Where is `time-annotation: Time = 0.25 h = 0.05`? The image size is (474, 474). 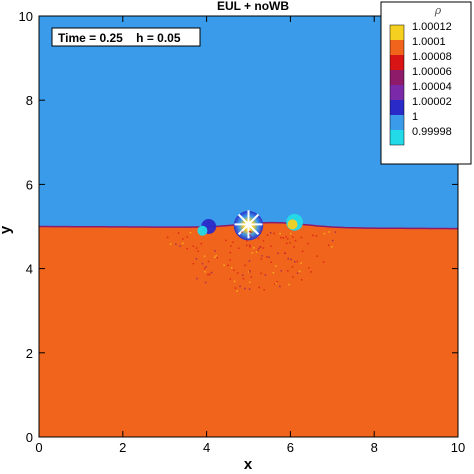 time-annotation: Time = 0.25 h = 0.05 is located at coordinates (126, 37).